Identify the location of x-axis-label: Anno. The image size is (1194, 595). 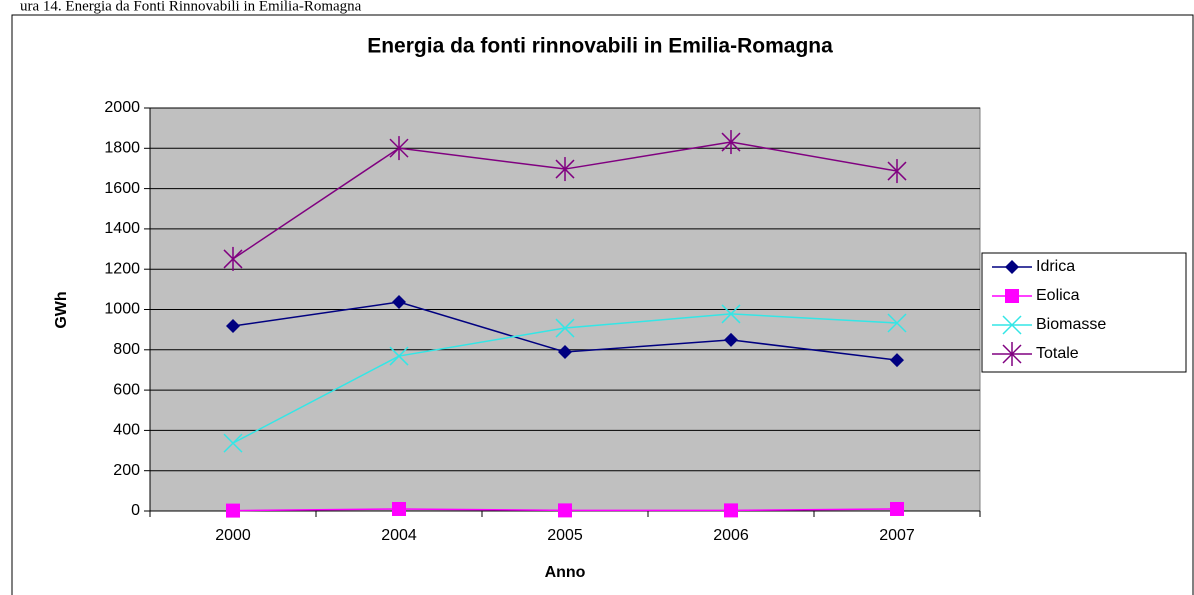
(565, 572).